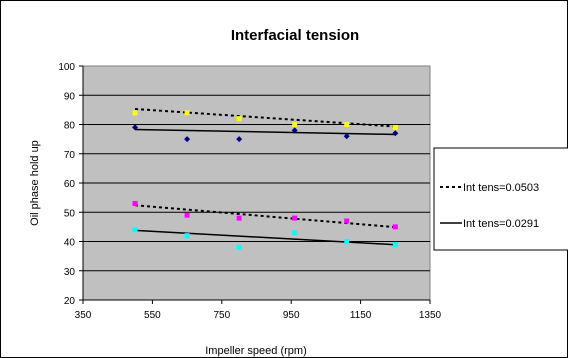  I want to click on y-tick-label-100: 100, so click(66, 67).